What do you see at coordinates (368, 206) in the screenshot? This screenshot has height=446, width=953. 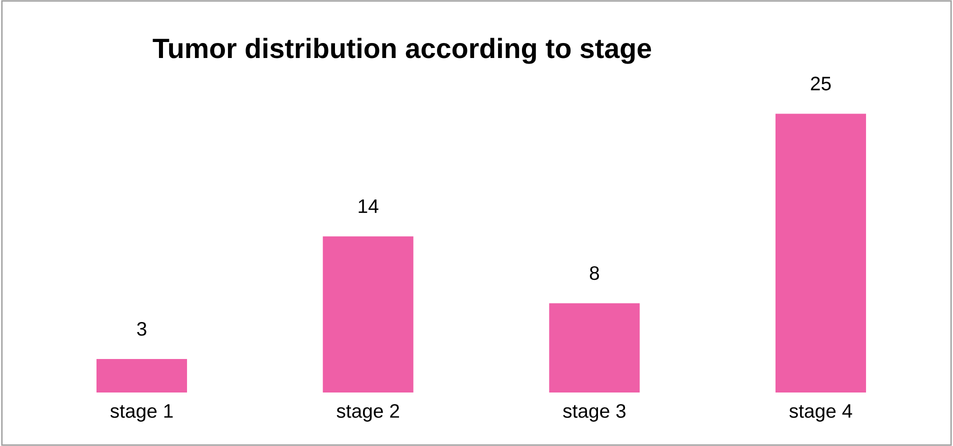 I see `data-label: 14` at bounding box center [368, 206].